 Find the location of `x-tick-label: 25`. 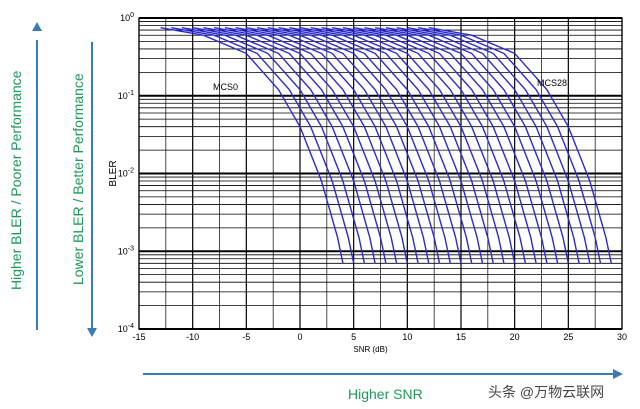

x-tick-label: 25 is located at coordinates (568, 337).